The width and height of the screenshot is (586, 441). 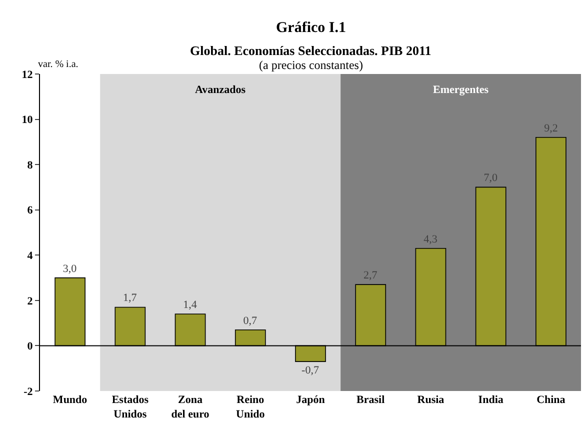 I want to click on x-tick-label: India, so click(x=491, y=400).